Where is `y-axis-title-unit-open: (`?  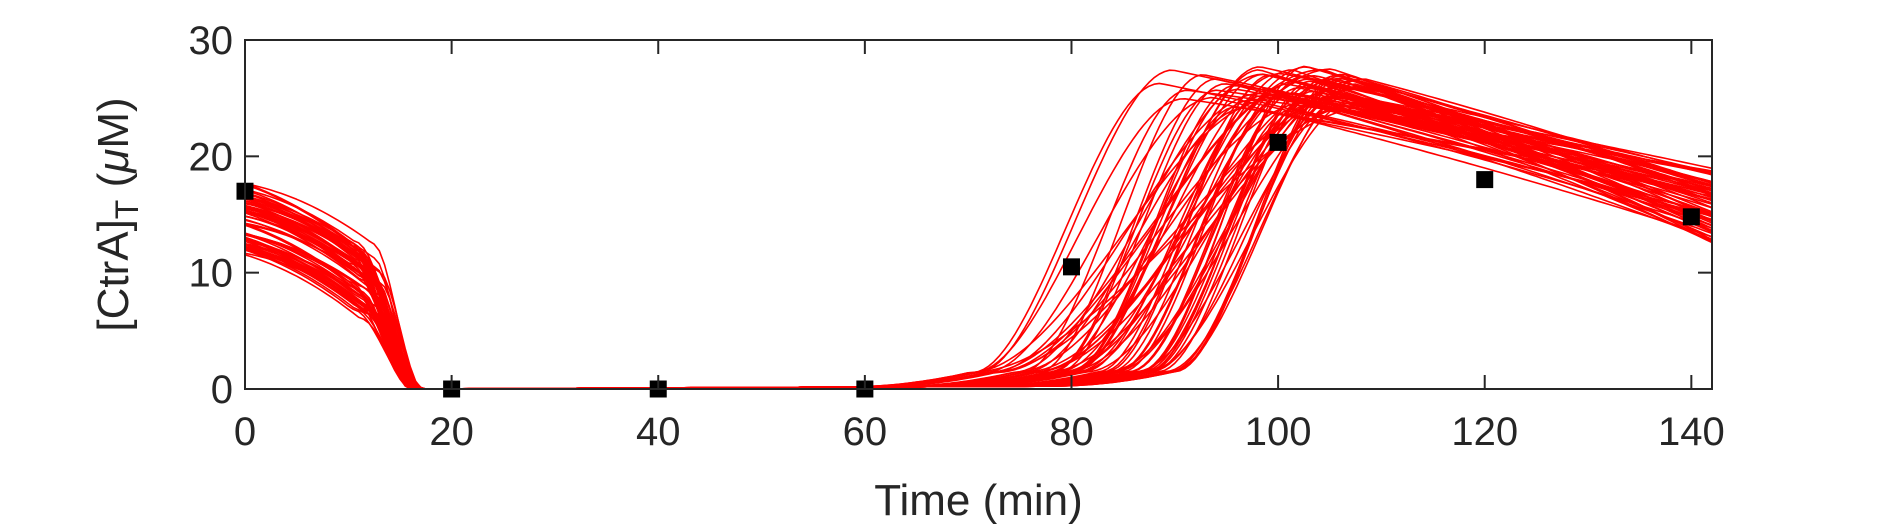
y-axis-title-unit-open: ( is located at coordinates (113, 185).